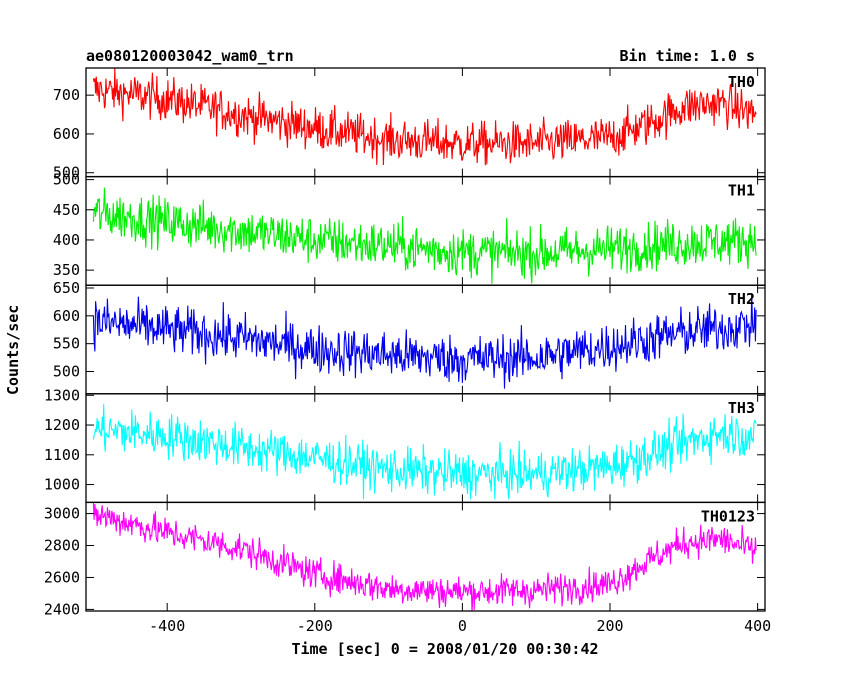  What do you see at coordinates (62, 455) in the screenshot?
I see `y-tick-label: 1100` at bounding box center [62, 455].